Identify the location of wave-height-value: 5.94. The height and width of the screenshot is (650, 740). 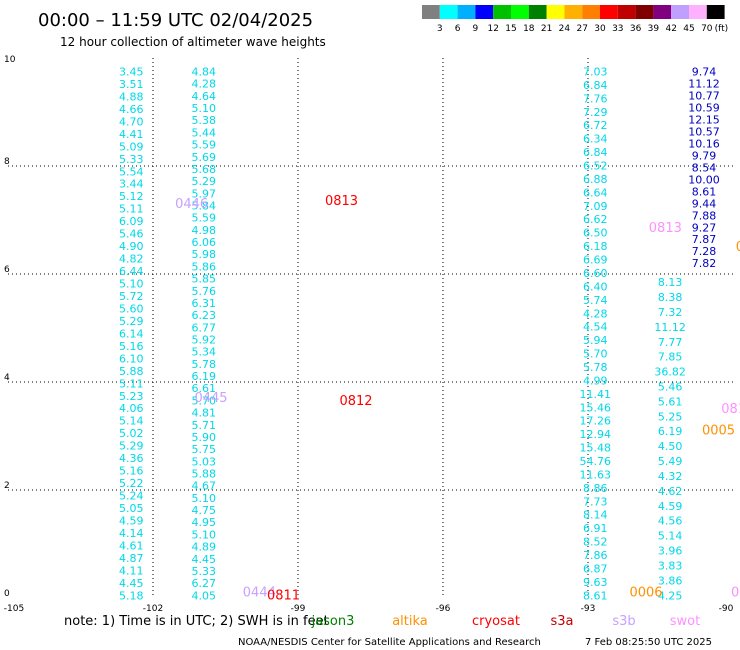
(595, 340).